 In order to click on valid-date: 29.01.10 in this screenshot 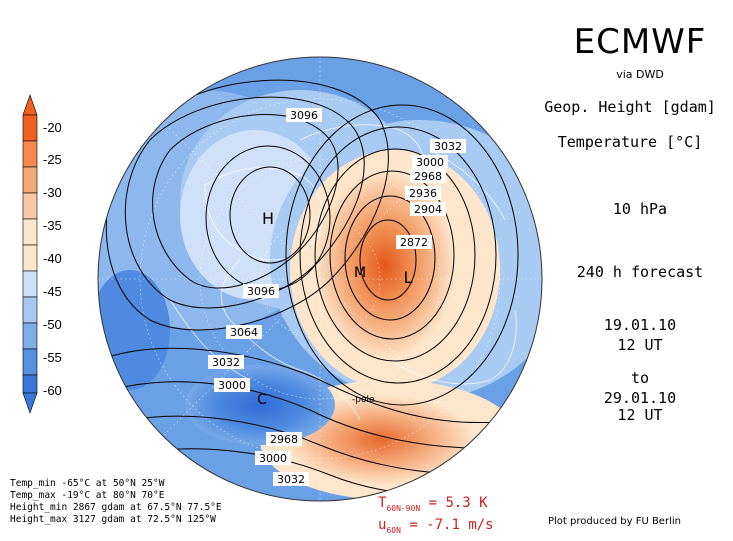, I will do `click(640, 398)`.